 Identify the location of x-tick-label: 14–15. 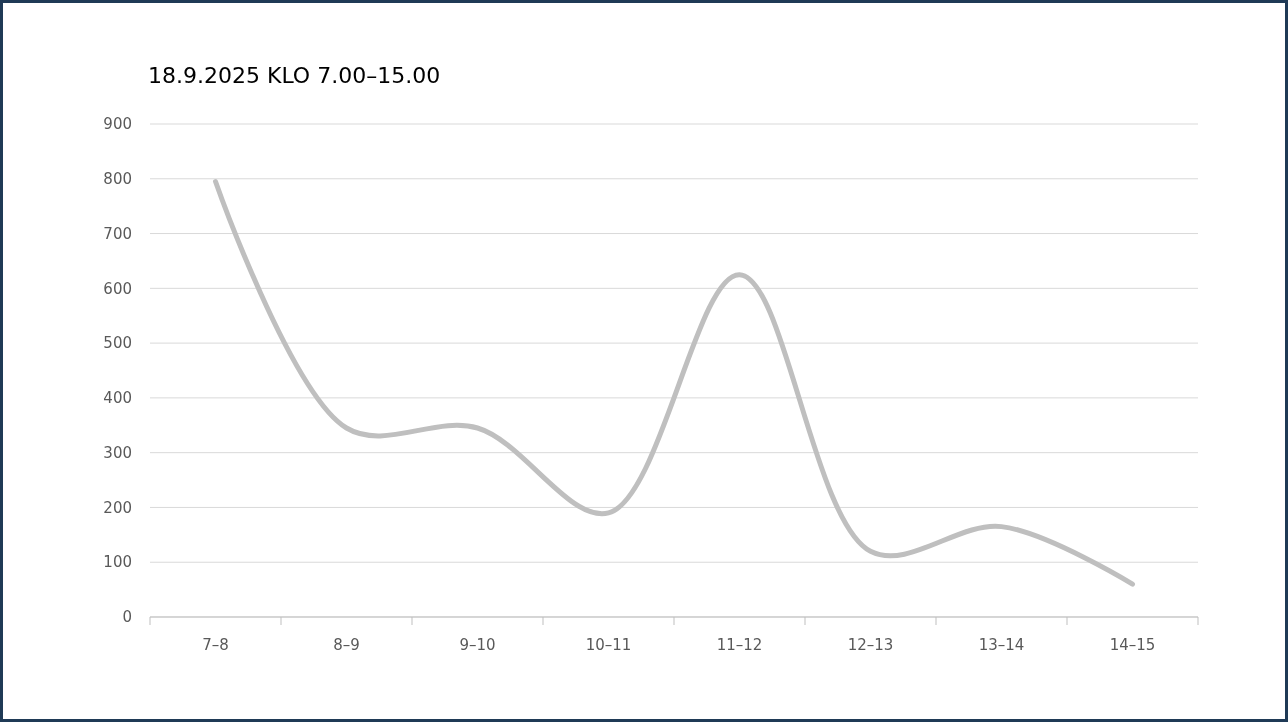
(1132, 645).